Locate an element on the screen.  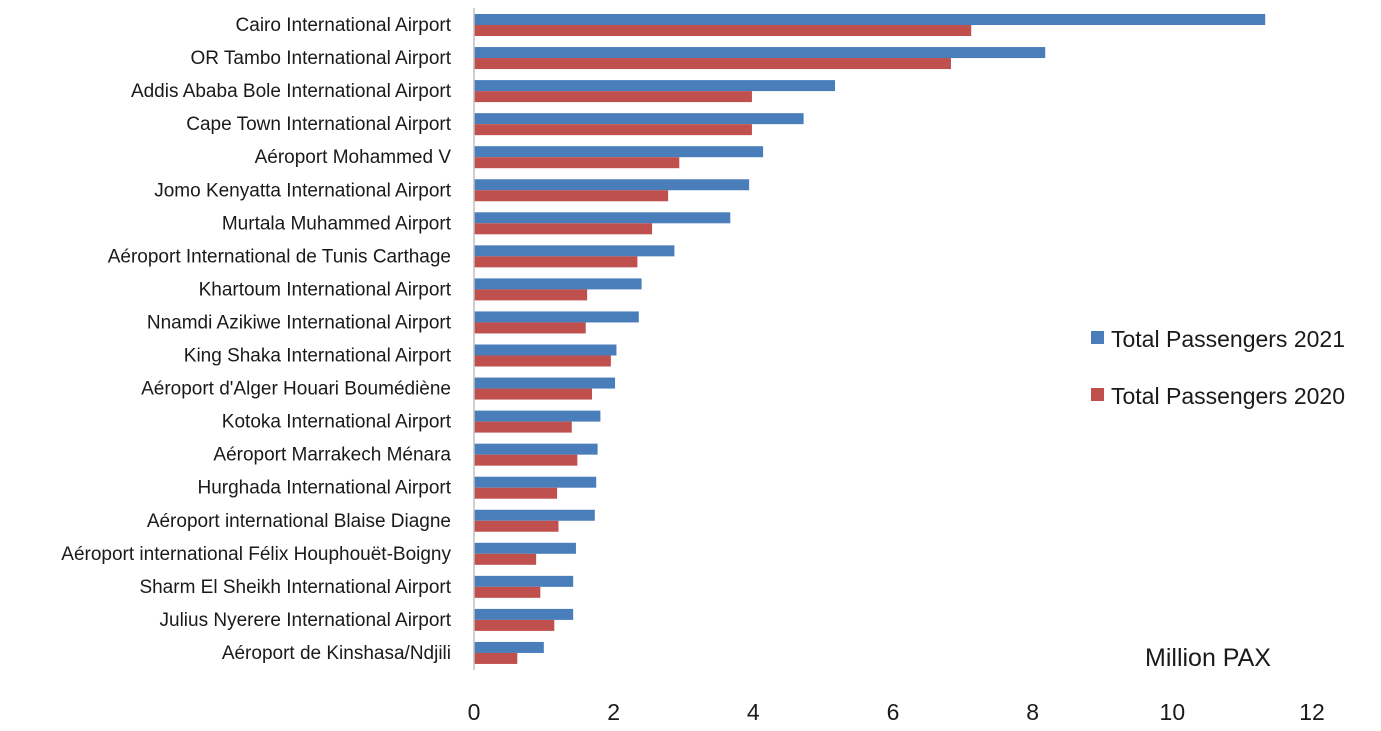
x-tick-label-6: 12 is located at coordinates (1312, 712).